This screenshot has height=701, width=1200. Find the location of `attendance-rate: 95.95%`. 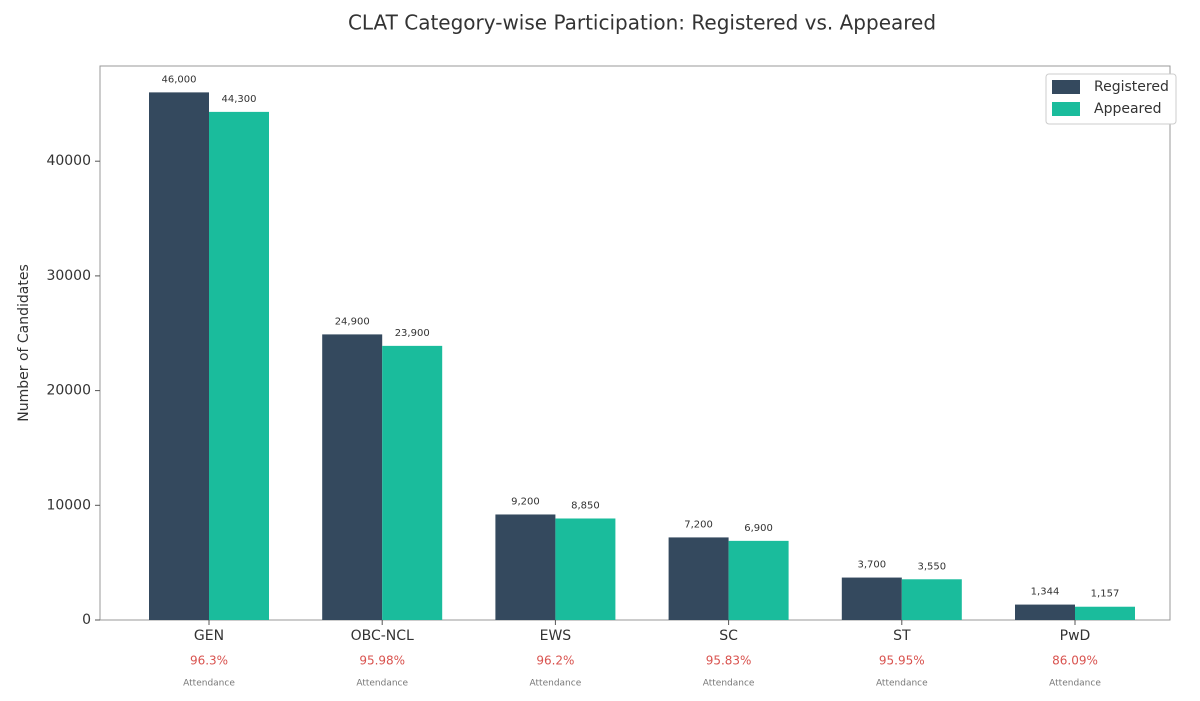

attendance-rate: 95.95% is located at coordinates (902, 661).